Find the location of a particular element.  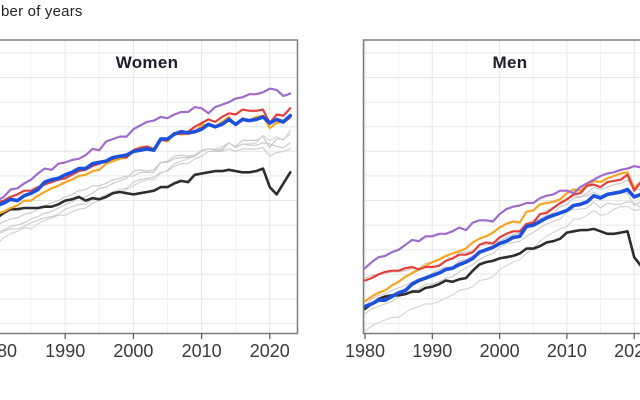

facet-label-men: Men is located at coordinates (510, 62).